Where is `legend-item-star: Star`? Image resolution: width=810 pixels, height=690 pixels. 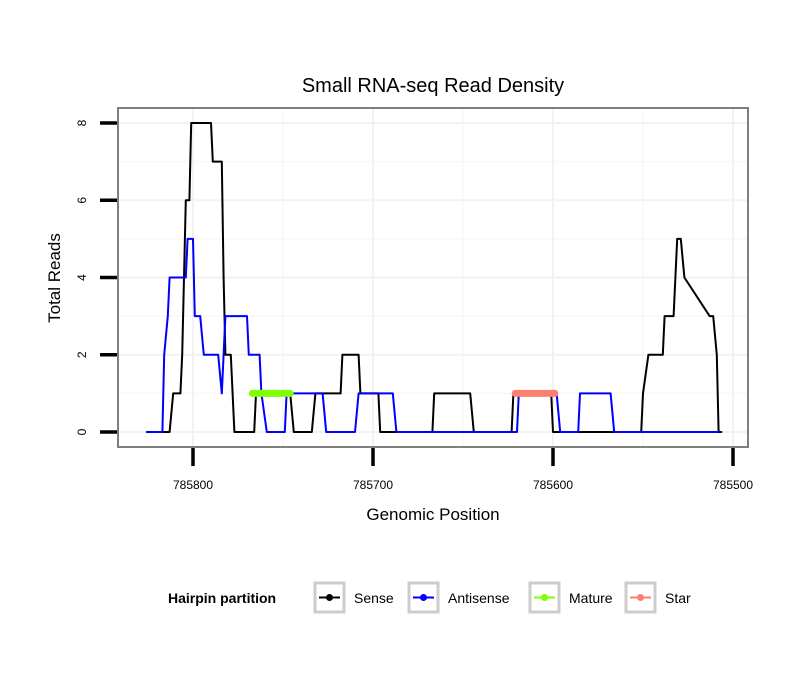
legend-item-star: Star is located at coordinates (657, 597).